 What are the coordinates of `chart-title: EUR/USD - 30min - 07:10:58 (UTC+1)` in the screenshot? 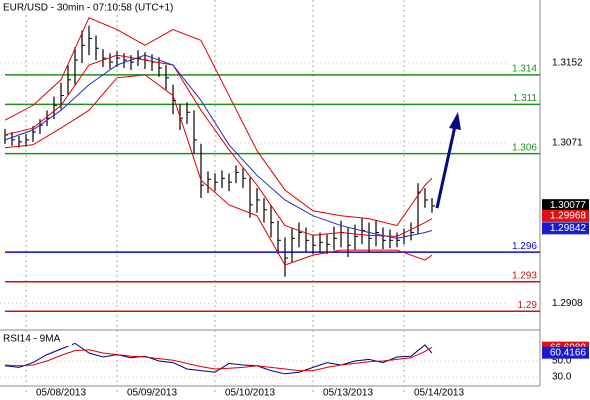 It's located at (88, 8).